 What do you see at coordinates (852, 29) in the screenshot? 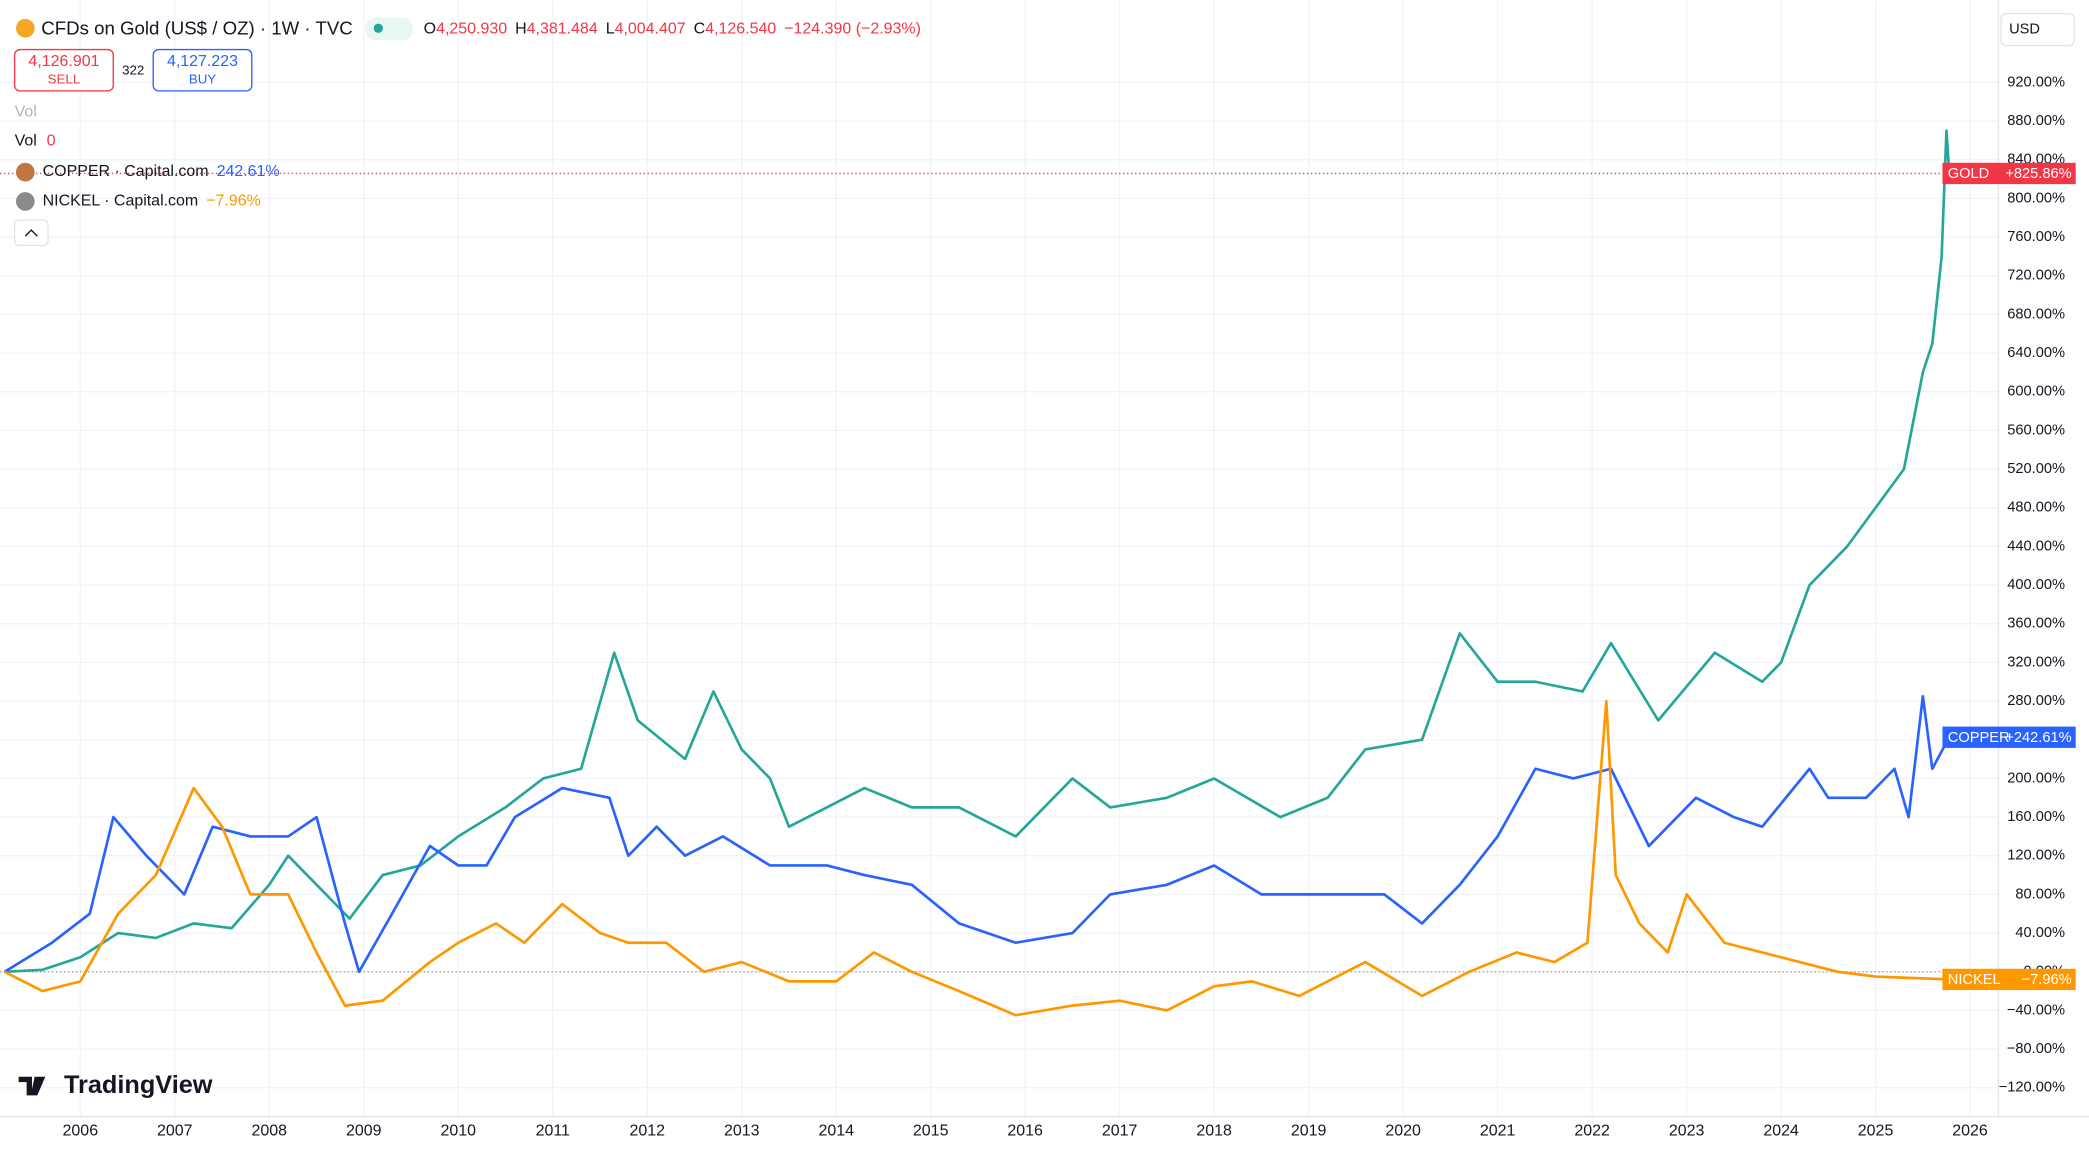
I see `ohlc-change: −124.390 (−2.93%)` at bounding box center [852, 29].